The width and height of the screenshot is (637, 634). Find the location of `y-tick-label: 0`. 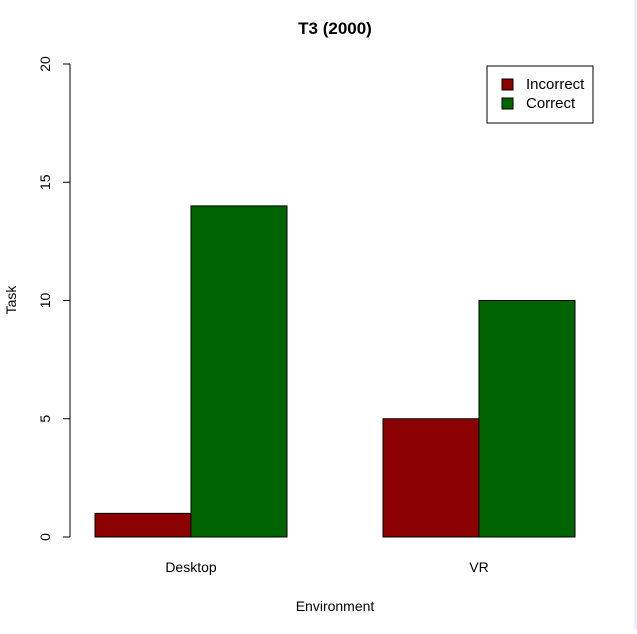

y-tick-label: 0 is located at coordinates (45, 537).